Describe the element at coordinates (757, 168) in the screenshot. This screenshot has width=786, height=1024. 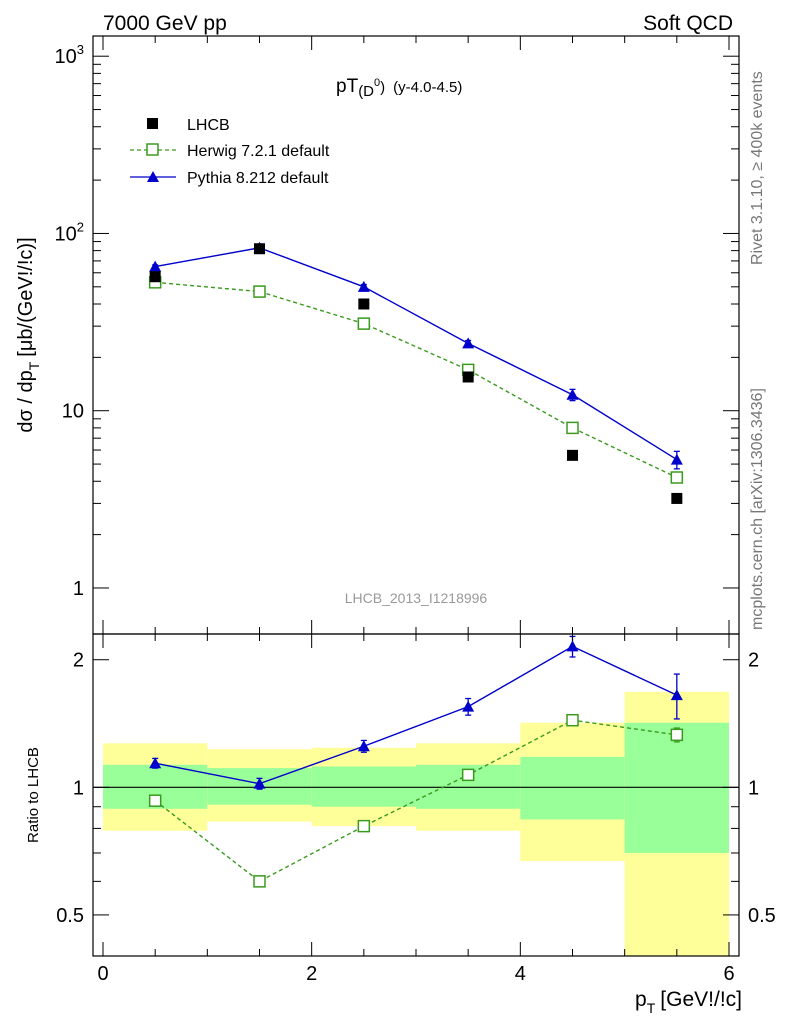
I see `rivet-label: Rivet 3.1.10, ≥ 400k events` at that location.